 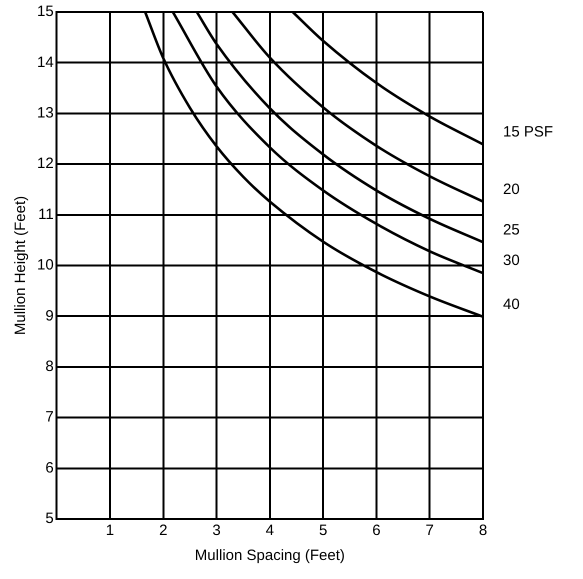 What do you see at coordinates (270, 531) in the screenshot?
I see `x-tick-label: 4` at bounding box center [270, 531].